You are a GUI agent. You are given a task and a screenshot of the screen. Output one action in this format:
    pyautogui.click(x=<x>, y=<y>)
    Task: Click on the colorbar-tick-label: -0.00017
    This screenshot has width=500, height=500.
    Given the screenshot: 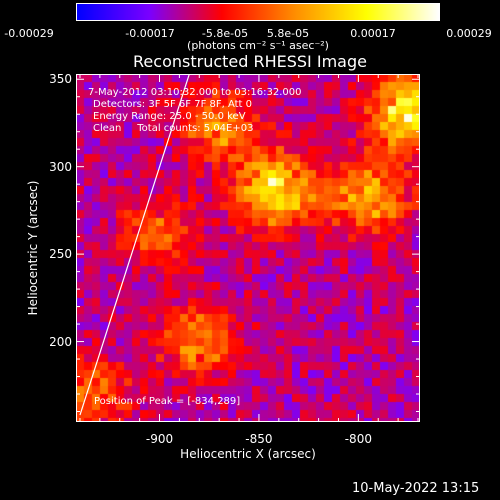 What is the action you would take?
    pyautogui.click(x=150, y=33)
    